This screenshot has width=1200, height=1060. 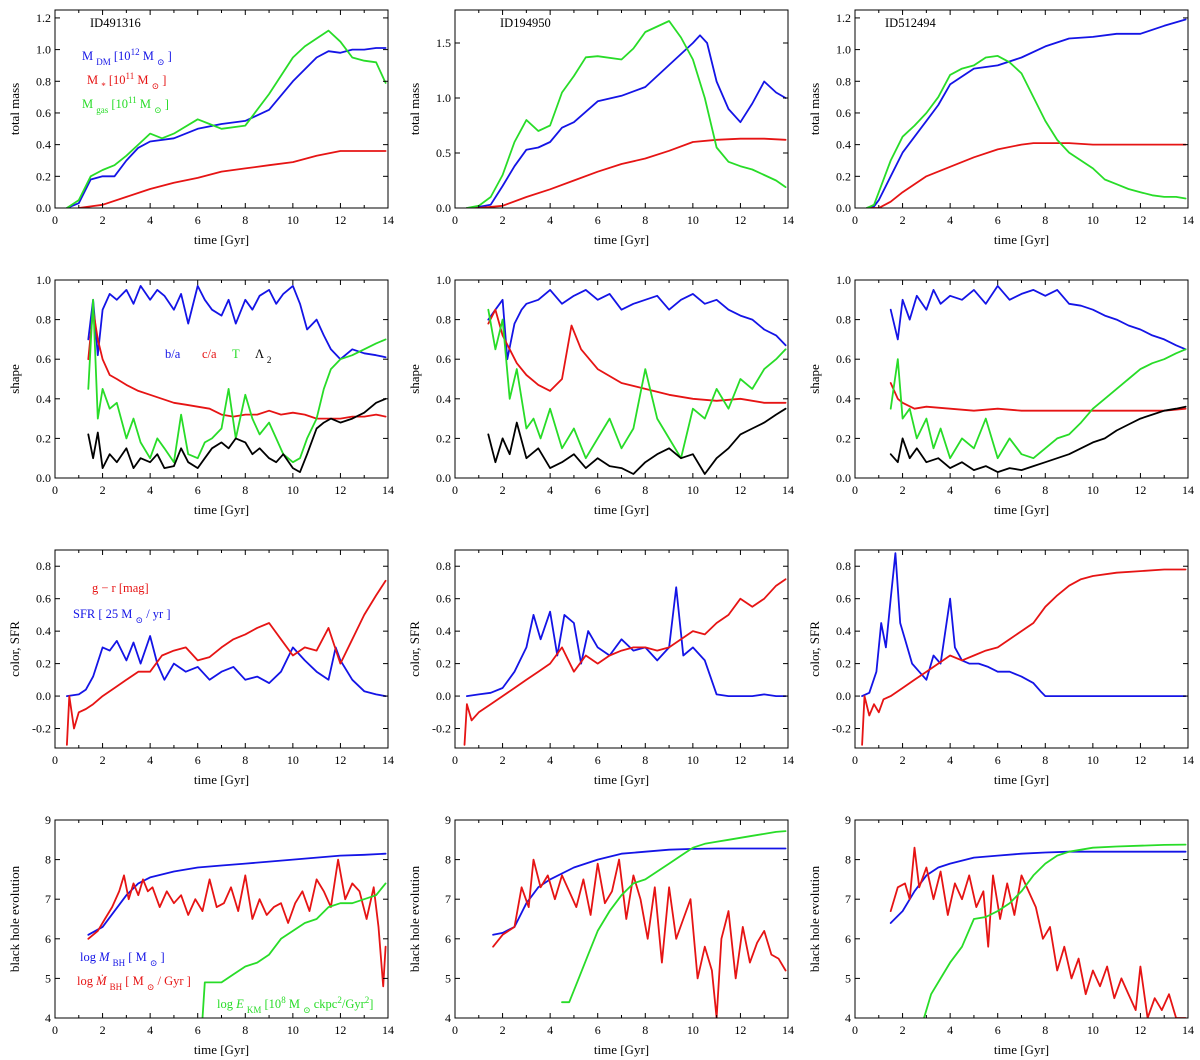 I want to click on series-line-sfr, so click(x=626, y=641).